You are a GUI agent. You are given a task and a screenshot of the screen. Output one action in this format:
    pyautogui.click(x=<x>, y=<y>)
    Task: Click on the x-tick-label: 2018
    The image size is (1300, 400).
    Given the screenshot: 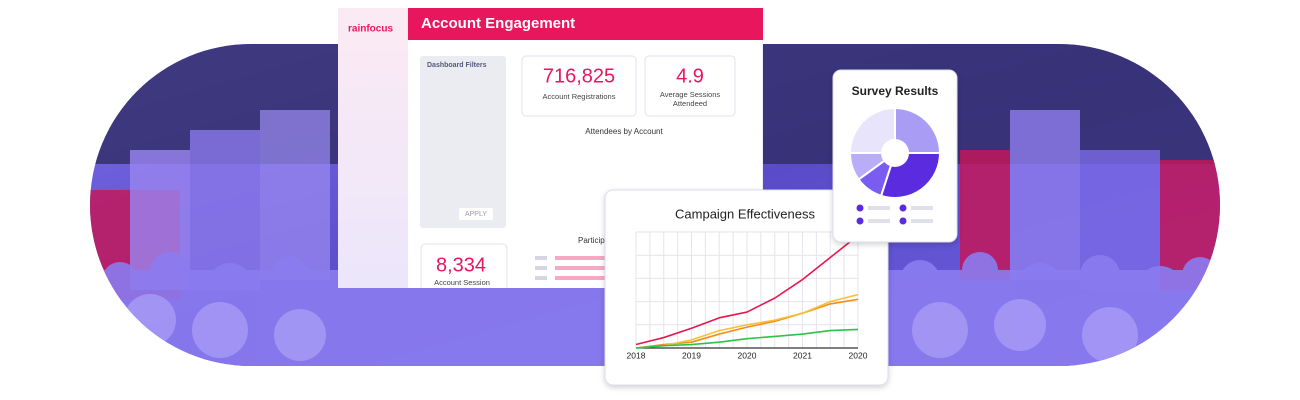 What is the action you would take?
    pyautogui.click(x=636, y=355)
    